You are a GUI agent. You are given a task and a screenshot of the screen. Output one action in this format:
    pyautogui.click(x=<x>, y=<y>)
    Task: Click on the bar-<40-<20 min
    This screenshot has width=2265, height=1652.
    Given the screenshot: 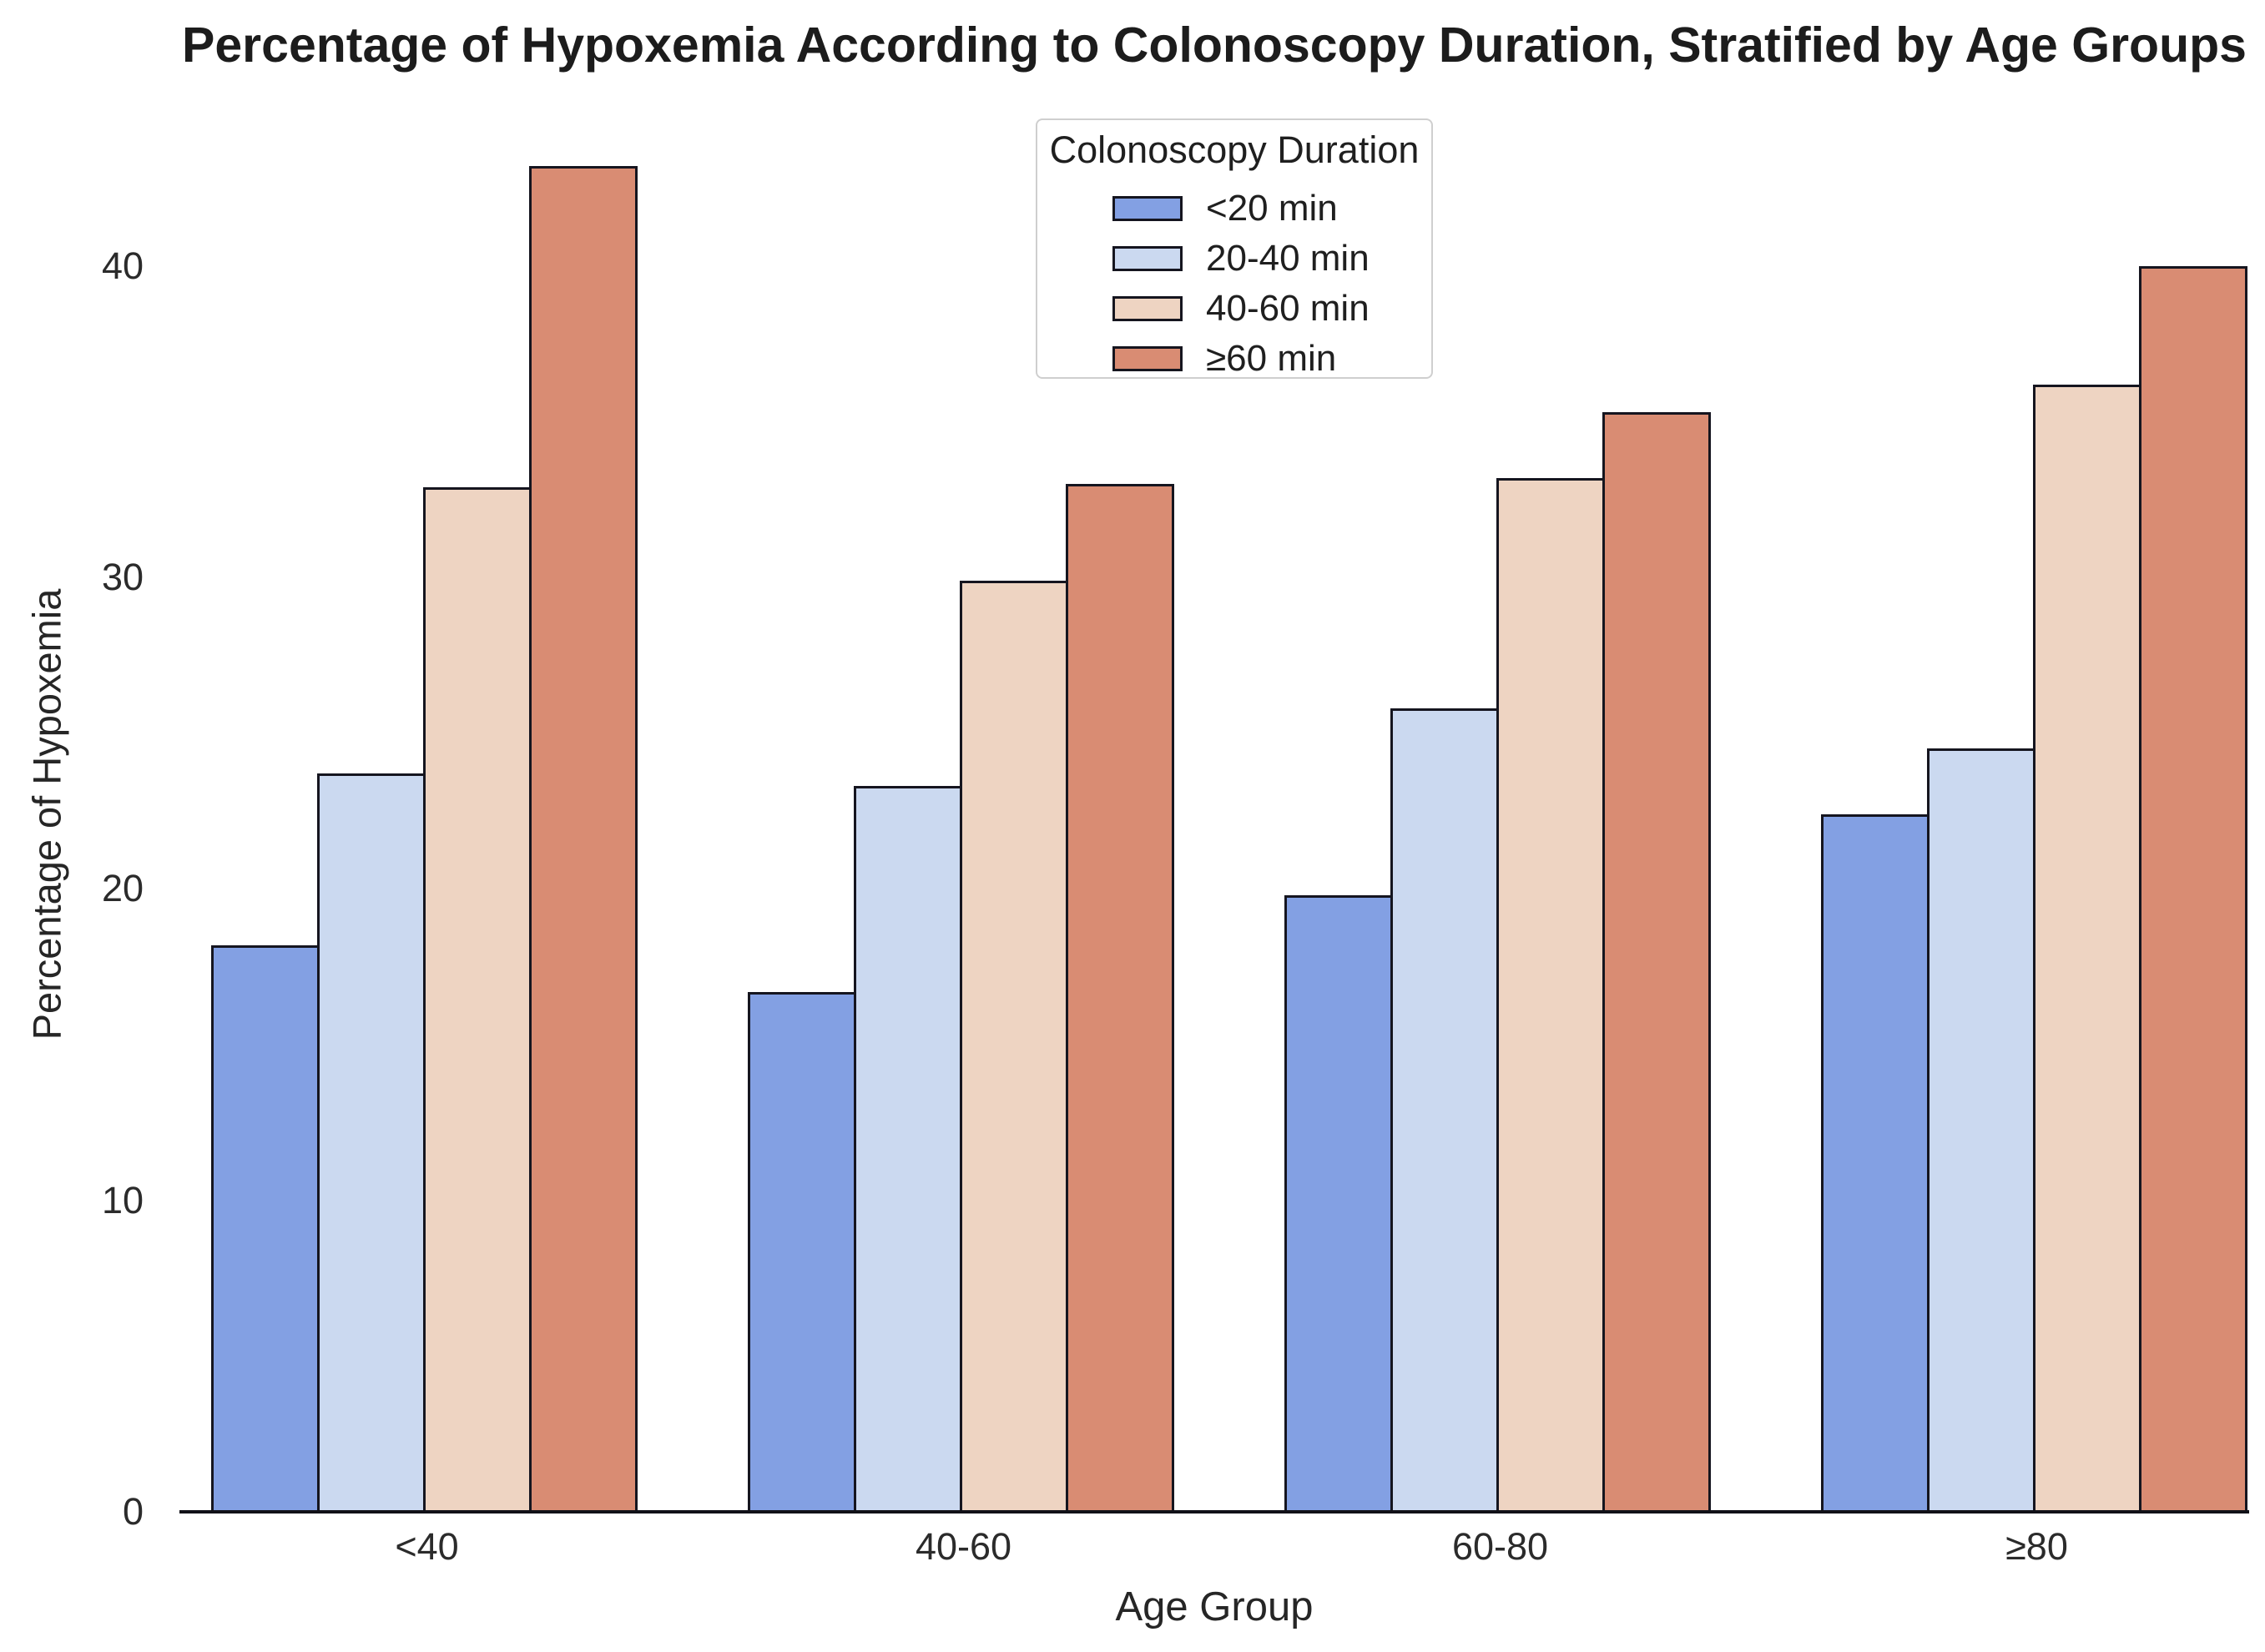 What is the action you would take?
    pyautogui.click(x=265, y=1229)
    